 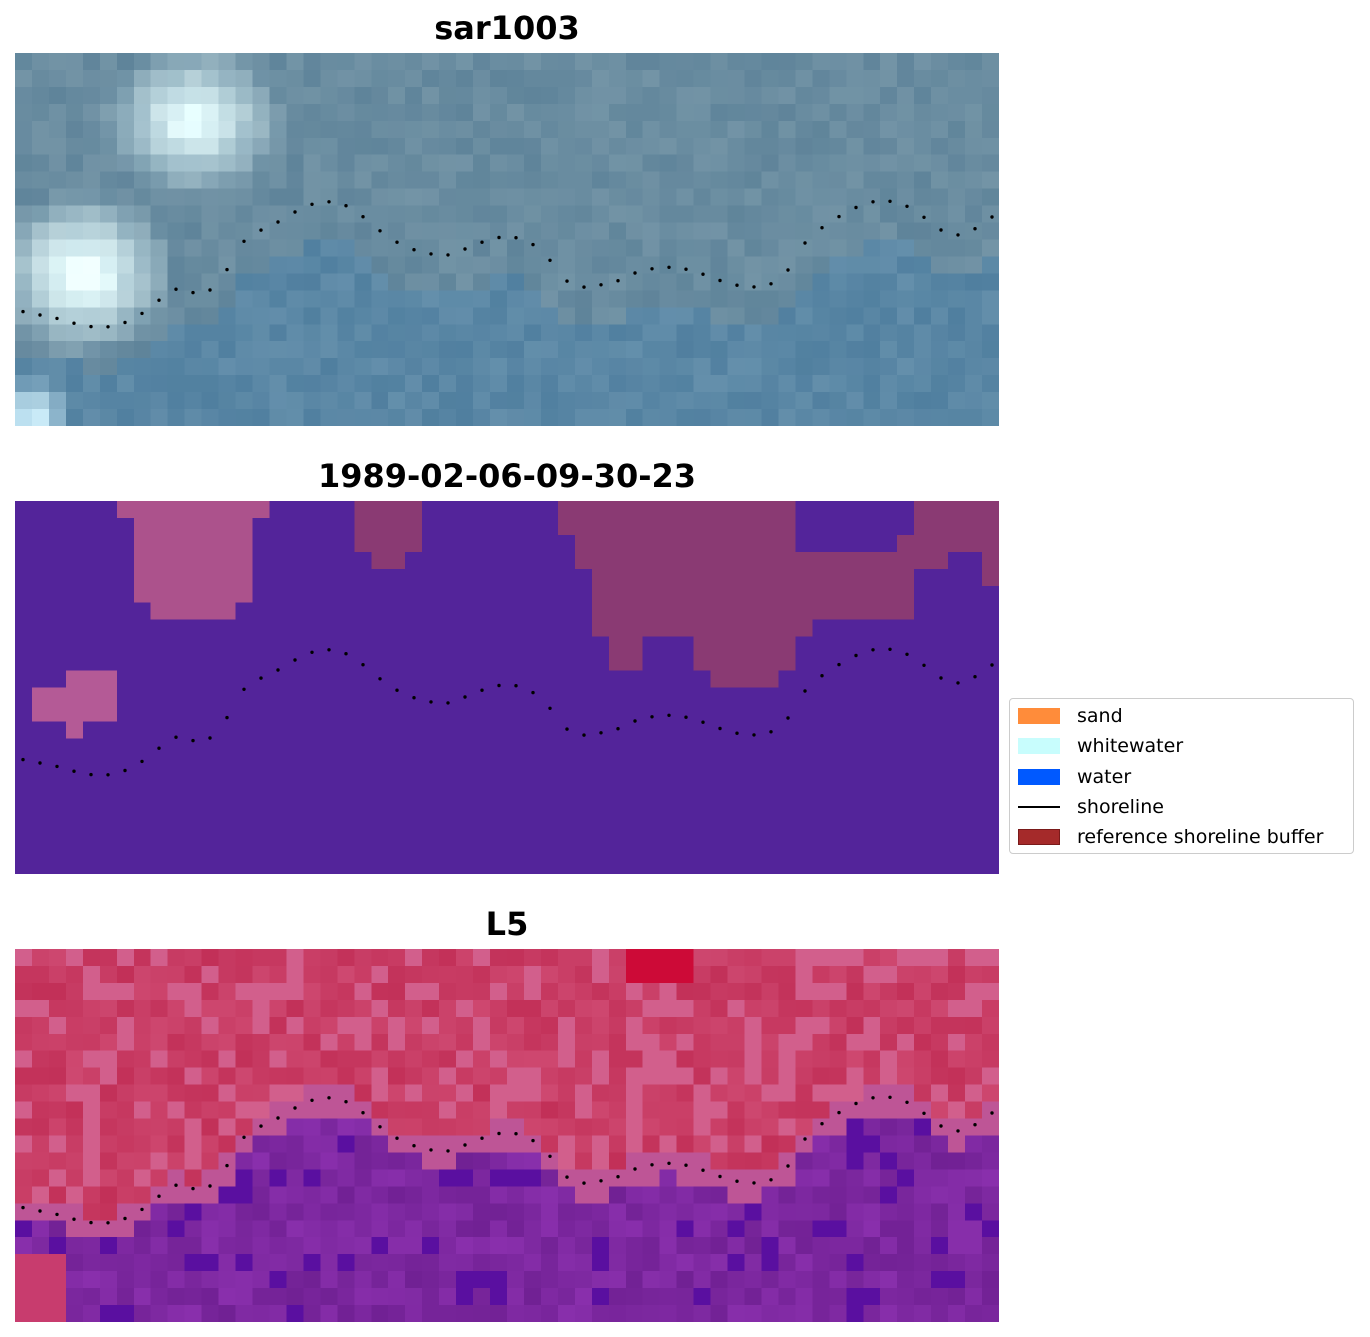 What do you see at coordinates (1091, 807) in the screenshot?
I see `legend-item-shoreline: shoreline` at bounding box center [1091, 807].